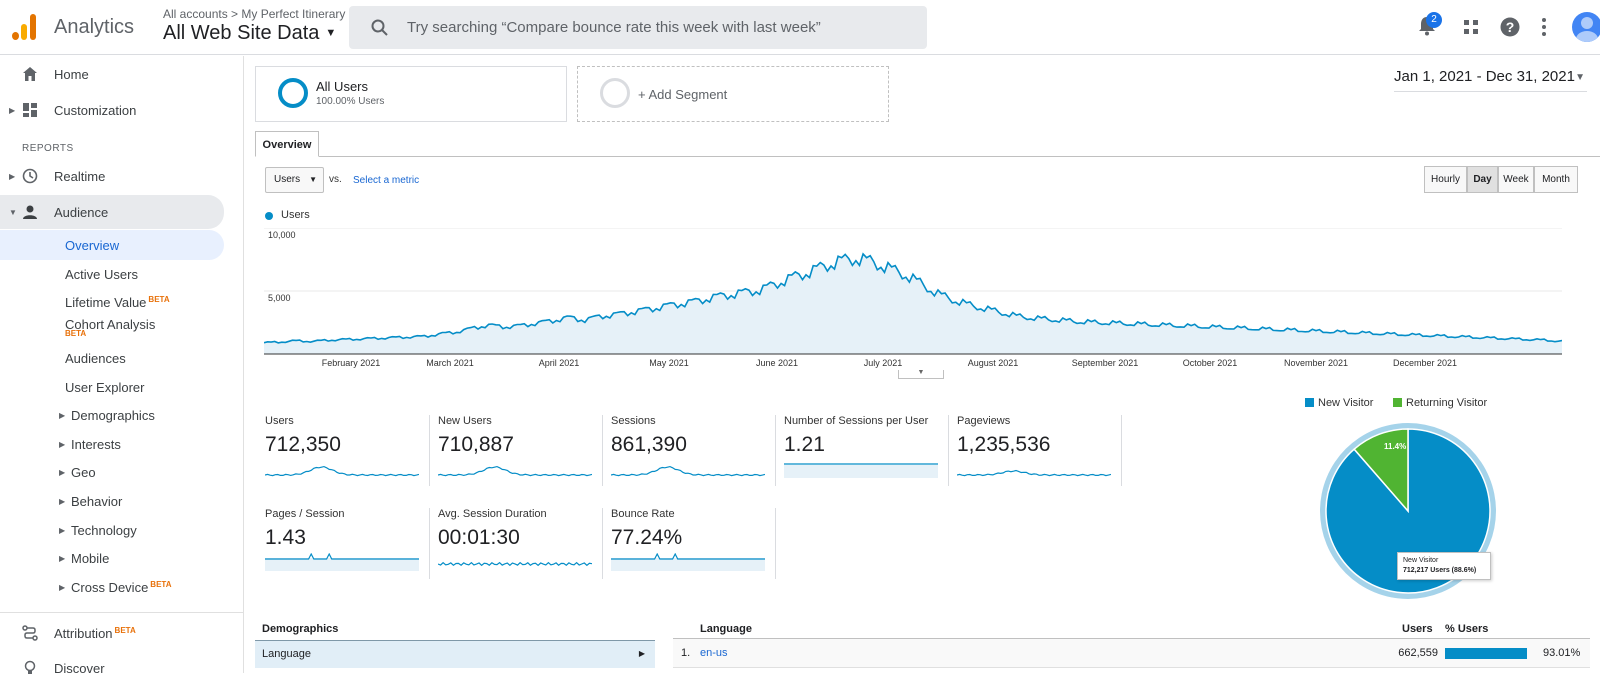  Describe the element at coordinates (476, 444) in the screenshot. I see `metric-value: 710,887` at that location.